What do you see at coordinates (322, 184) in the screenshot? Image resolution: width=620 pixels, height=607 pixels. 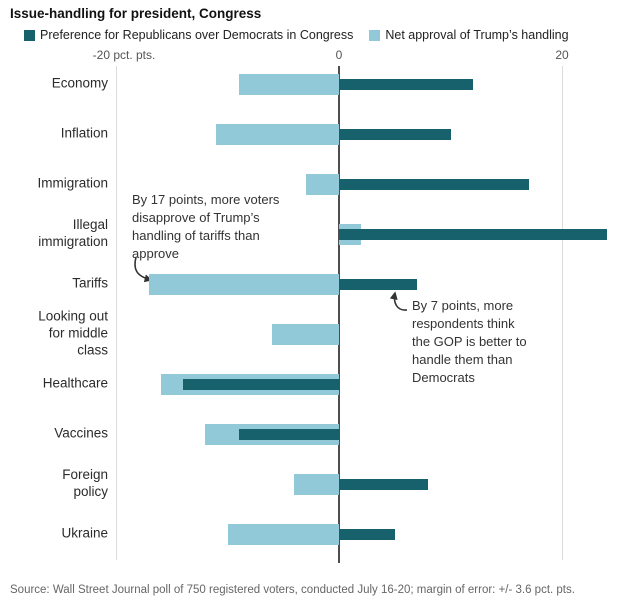 I see `approval-bar-immigration` at bounding box center [322, 184].